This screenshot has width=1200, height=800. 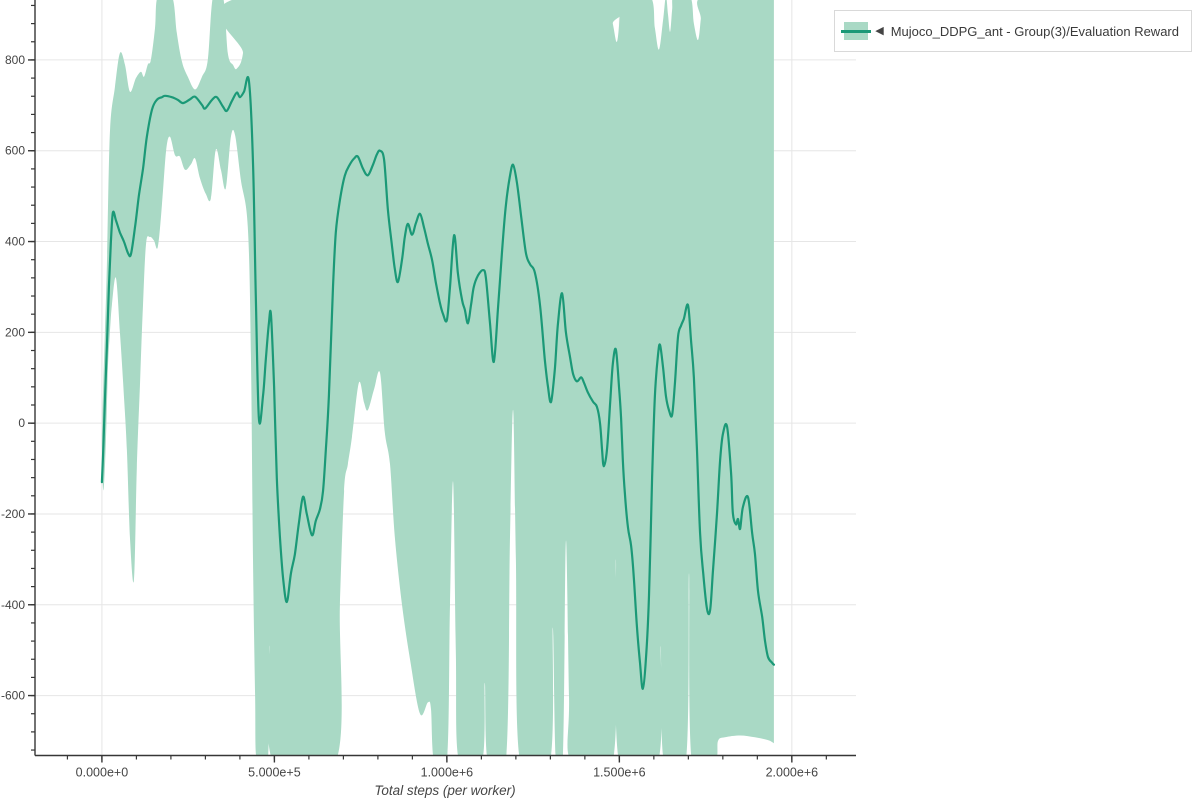 I want to click on svg-text: 600, so click(x=15, y=151).